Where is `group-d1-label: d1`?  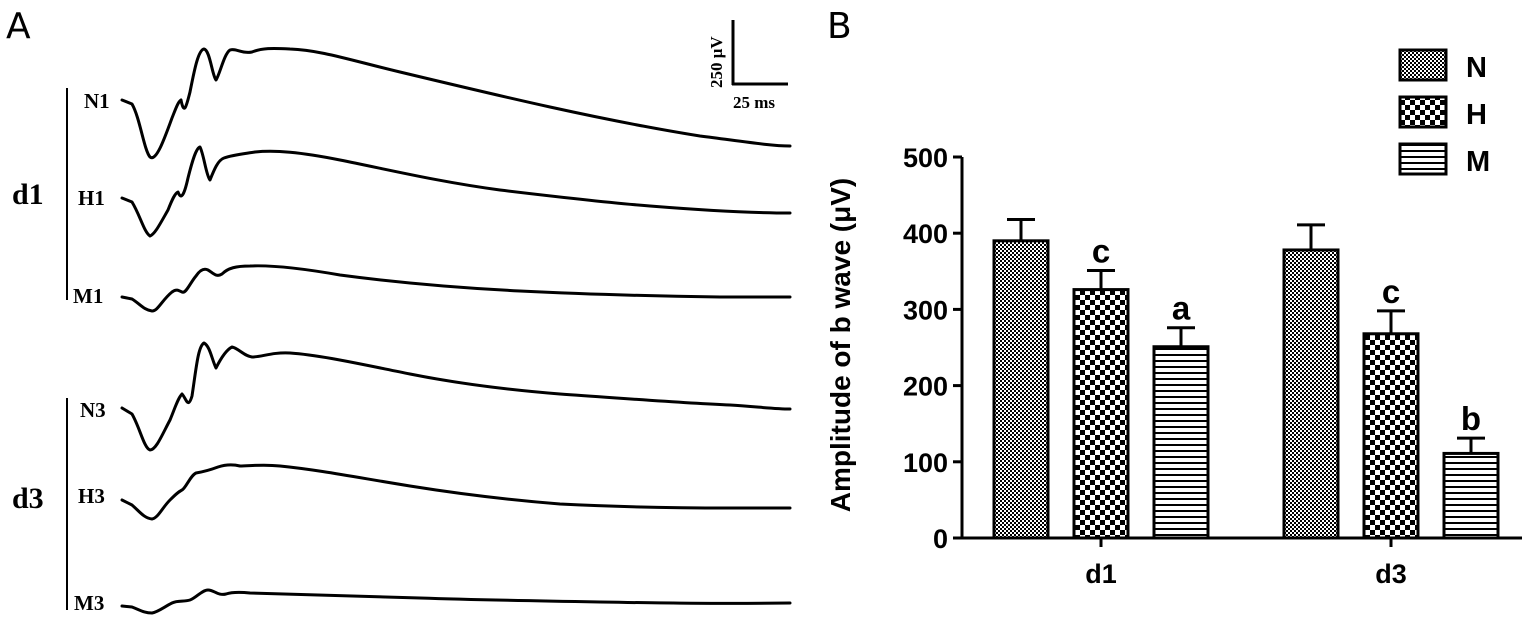 group-d1-label: d1 is located at coordinates (28, 194).